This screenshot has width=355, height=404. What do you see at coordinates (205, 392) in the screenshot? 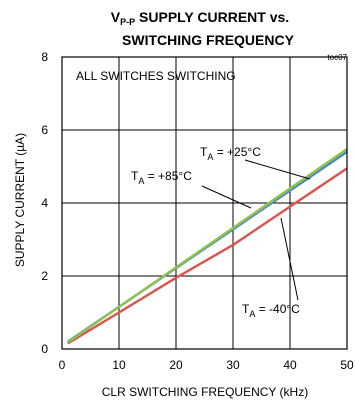
I see `x-axis-label: CLR SWITCHING FREQUENCY (kHz)` at bounding box center [205, 392].